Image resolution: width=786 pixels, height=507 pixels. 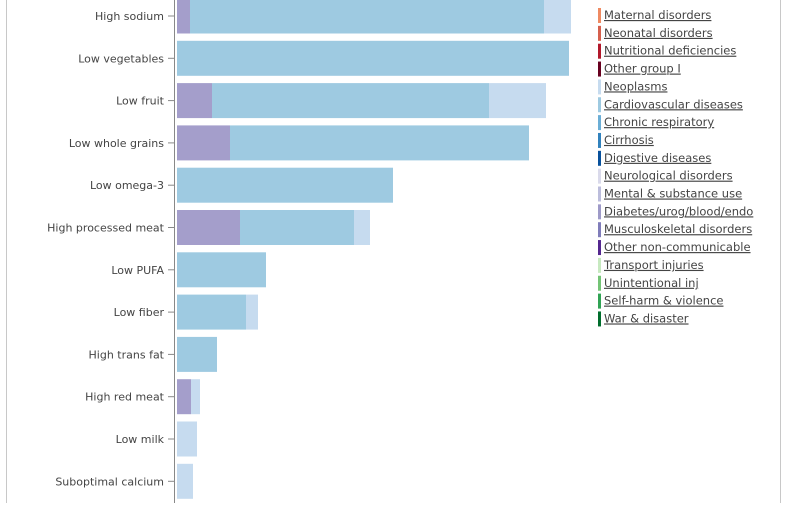 I want to click on legend-item: Diabetes/urog/blood/endo, so click(x=678, y=211).